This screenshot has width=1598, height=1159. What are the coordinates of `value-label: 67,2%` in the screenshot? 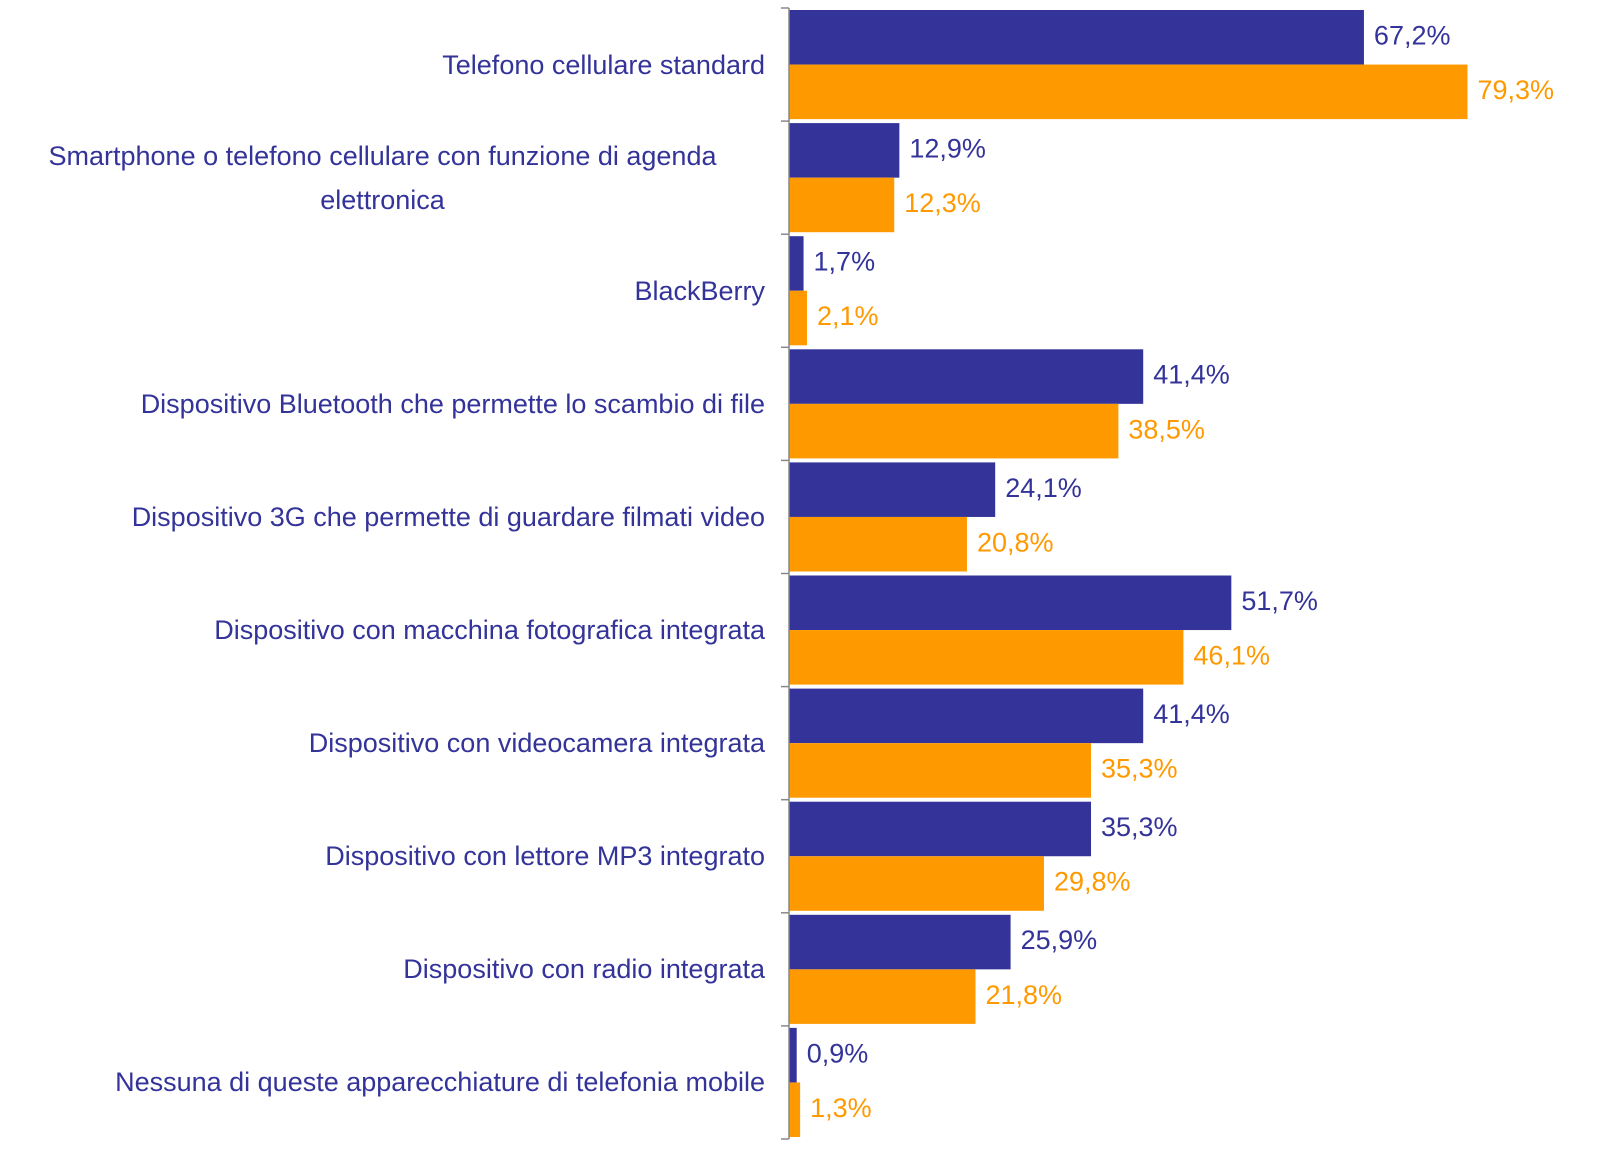 It's located at (1412, 35).